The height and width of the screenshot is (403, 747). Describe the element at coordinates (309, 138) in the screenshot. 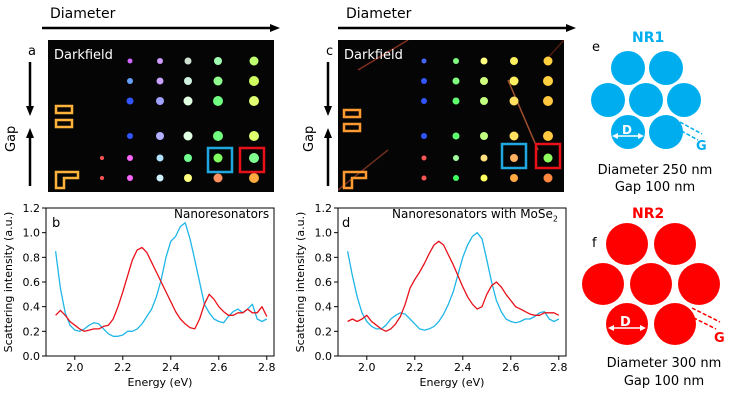

I see `gap-axis-label-c: Gap` at that location.